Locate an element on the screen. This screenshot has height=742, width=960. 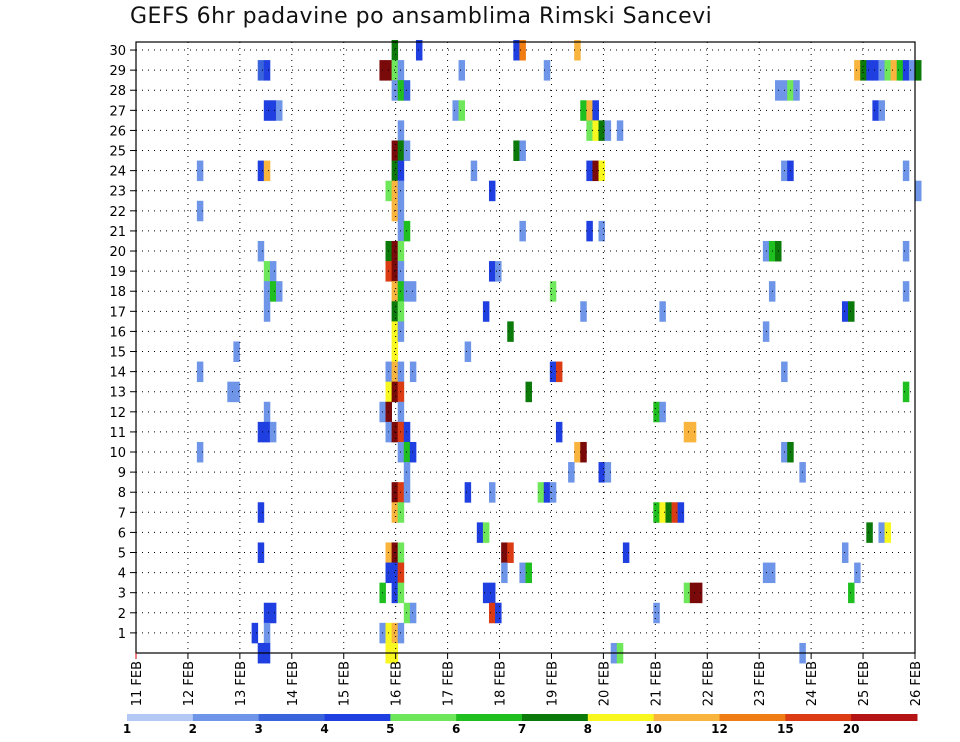
y-tick-label: 7 is located at coordinates (122, 513).